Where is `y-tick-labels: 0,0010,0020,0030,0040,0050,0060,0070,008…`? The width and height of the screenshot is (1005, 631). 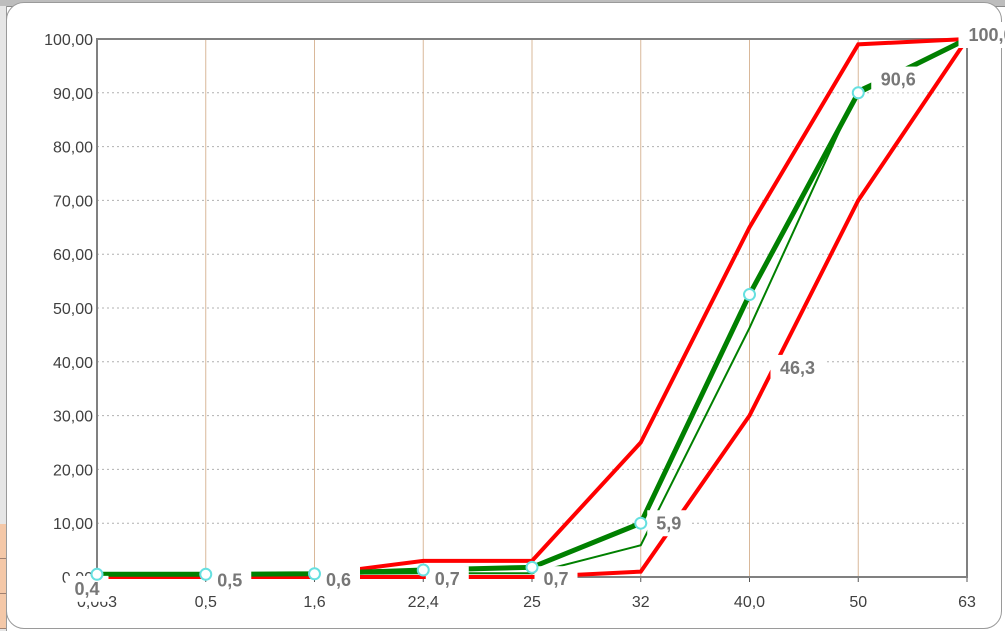
y-tick-labels: 0,0010,0020,0030,0040,0050,0060,0070,008… is located at coordinates (68, 309).